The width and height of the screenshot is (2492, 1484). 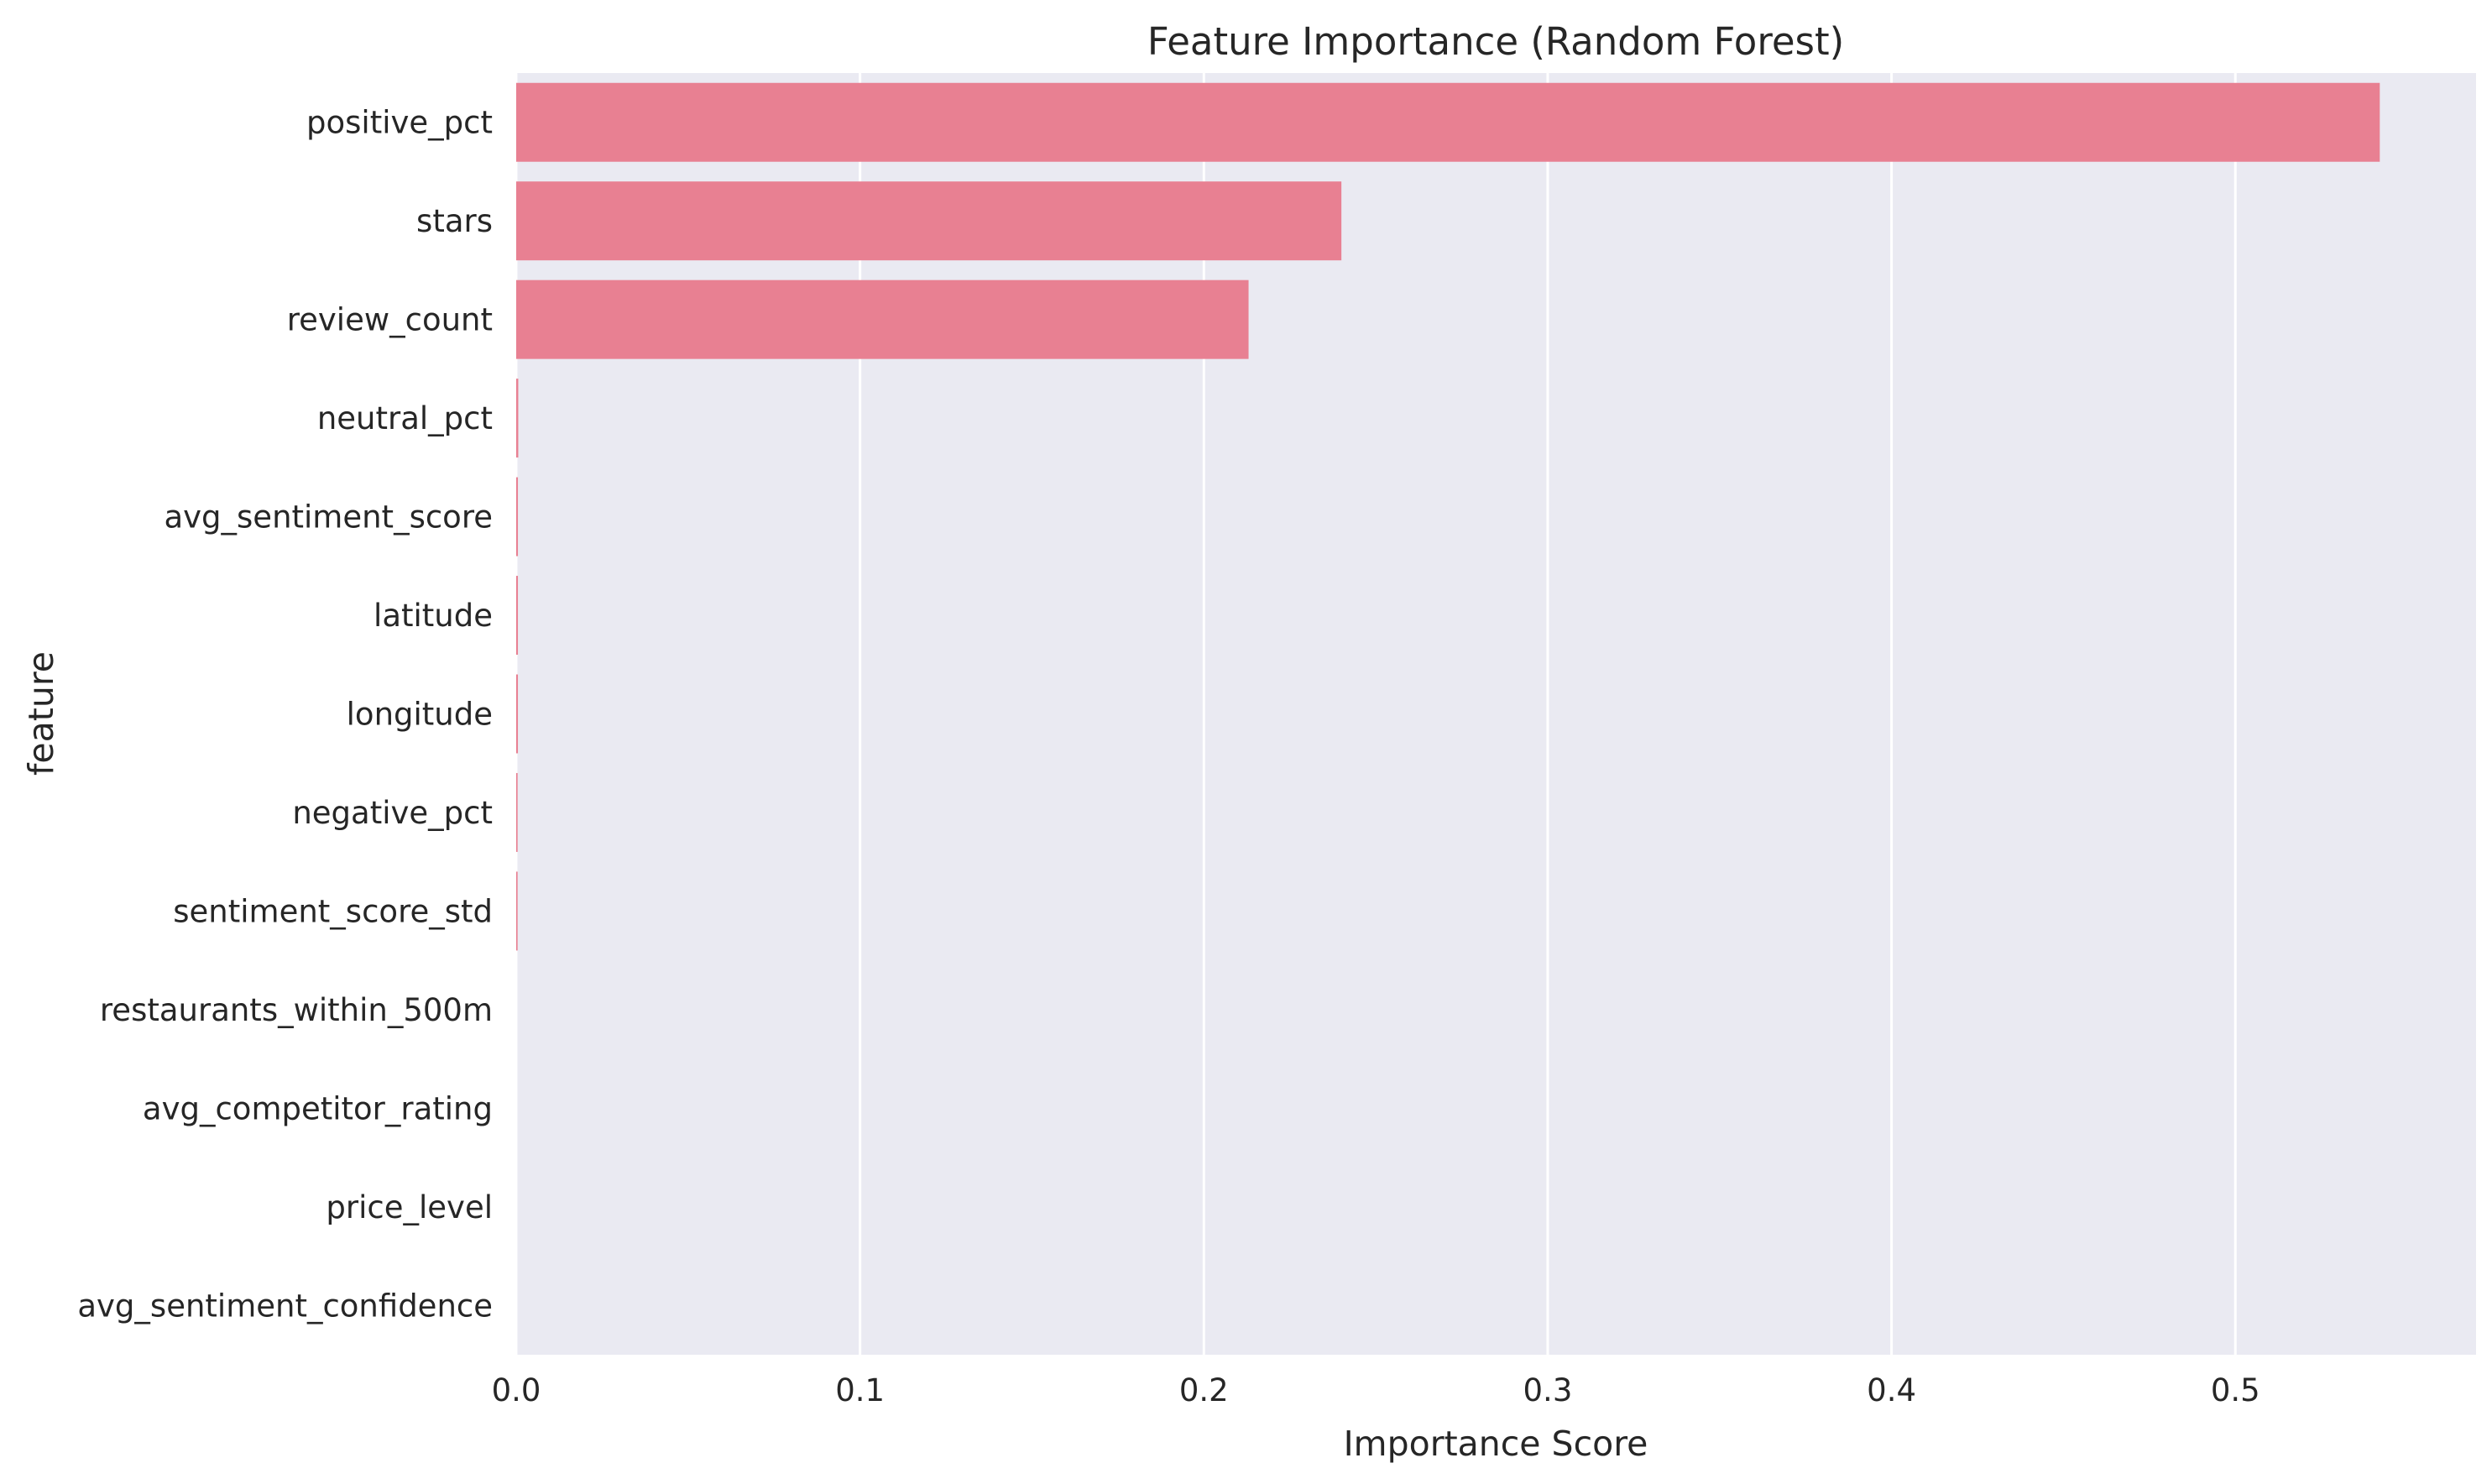 I want to click on x-tick-label: 0.5, so click(x=2235, y=1390).